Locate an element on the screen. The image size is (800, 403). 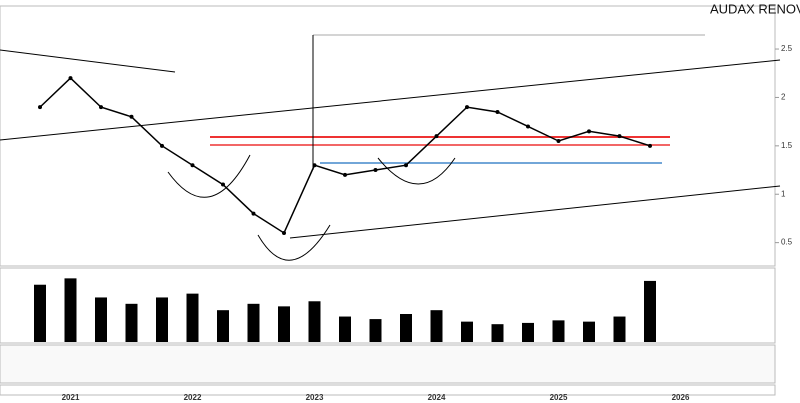
y-tick-label: 2.5 is located at coordinates (787, 48).